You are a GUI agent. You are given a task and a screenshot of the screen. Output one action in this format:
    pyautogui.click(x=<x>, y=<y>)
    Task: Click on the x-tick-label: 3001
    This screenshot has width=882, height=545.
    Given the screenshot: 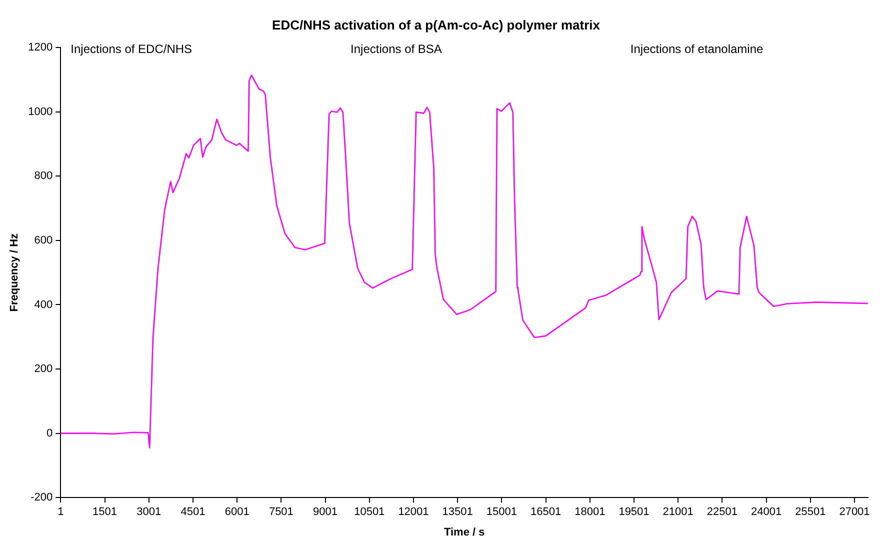 What is the action you would take?
    pyautogui.click(x=149, y=512)
    